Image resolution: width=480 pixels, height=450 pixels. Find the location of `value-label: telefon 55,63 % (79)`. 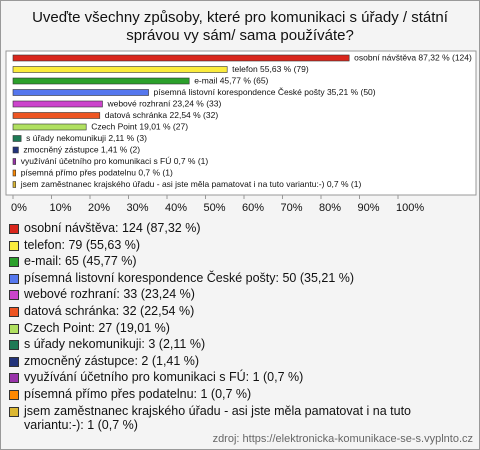

value-label: telefon 55,63 % (79) is located at coordinates (270, 69).